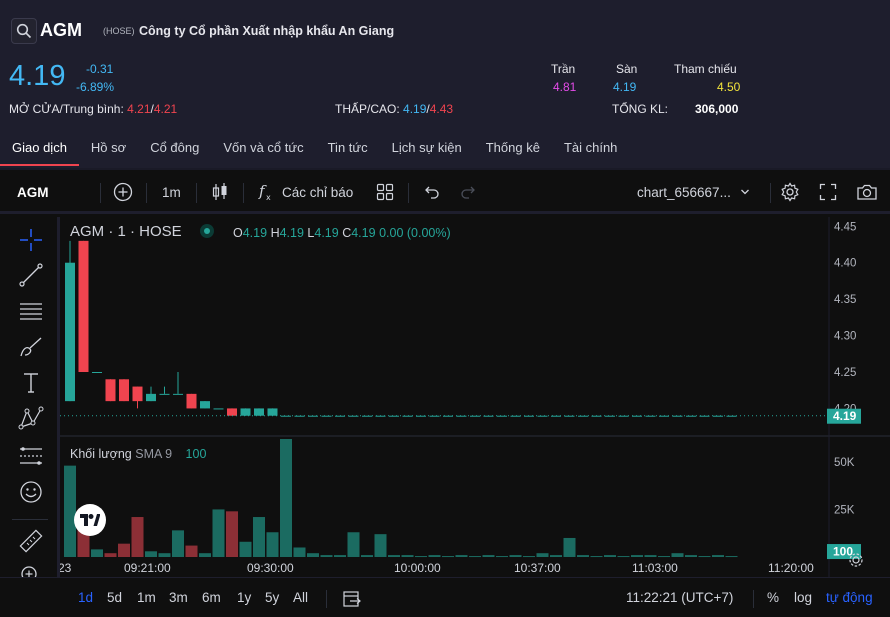 Image resolution: width=890 pixels, height=617 pixels. I want to click on price-tick-label: 4.40, so click(845, 264).